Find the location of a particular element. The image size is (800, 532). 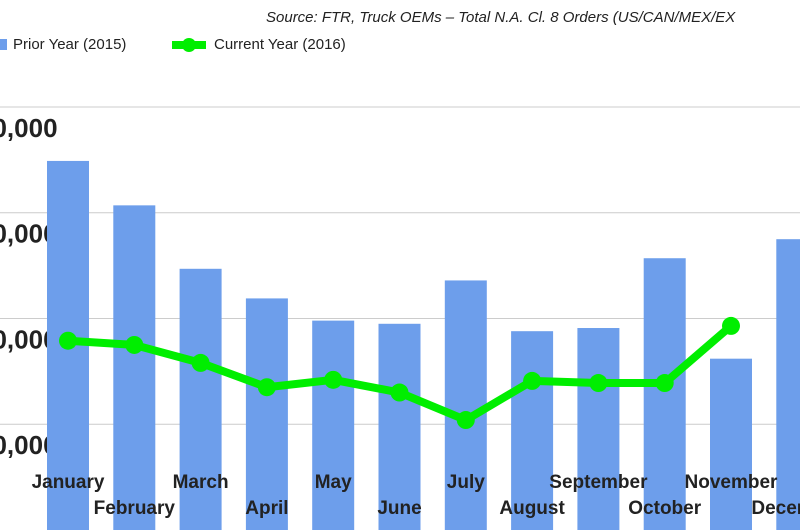

x-tick-label: March is located at coordinates (201, 482).